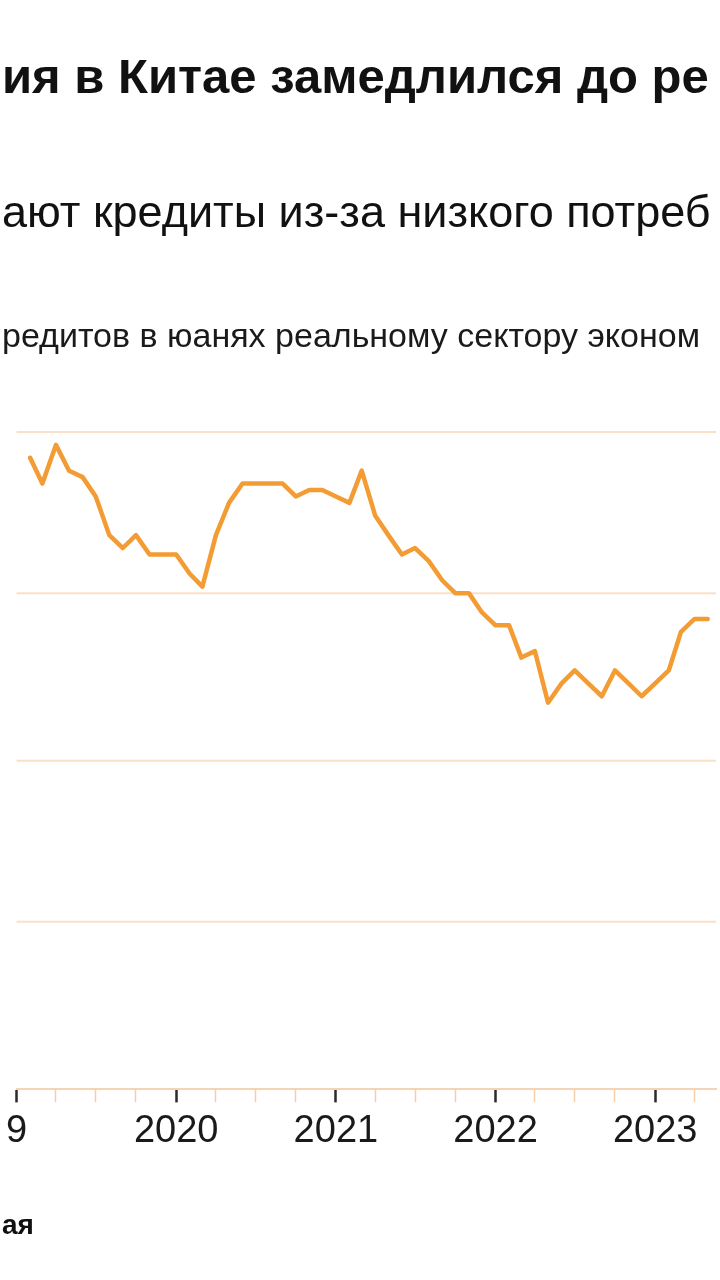 Image resolution: width=720 pixels, height=1280 pixels. Describe the element at coordinates (655, 1128) in the screenshot. I see `x-tick-label: 2023` at that location.